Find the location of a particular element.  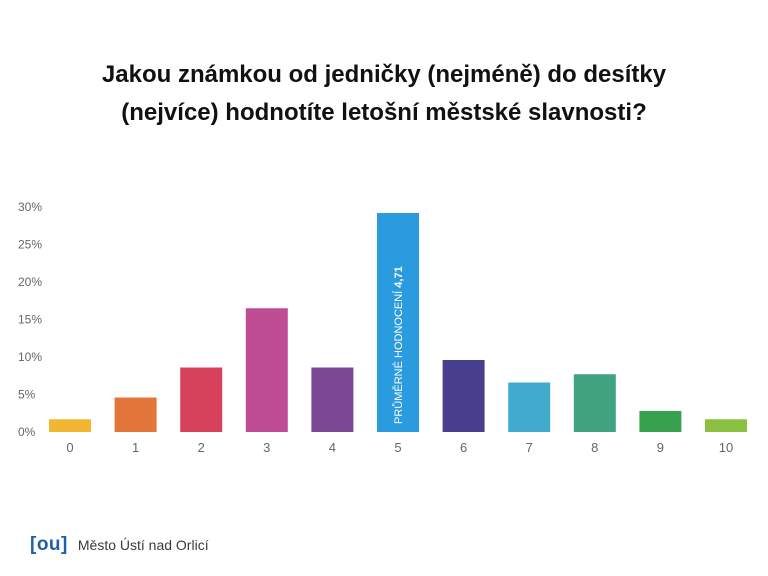

x-tick-label: 10 is located at coordinates (726, 447).